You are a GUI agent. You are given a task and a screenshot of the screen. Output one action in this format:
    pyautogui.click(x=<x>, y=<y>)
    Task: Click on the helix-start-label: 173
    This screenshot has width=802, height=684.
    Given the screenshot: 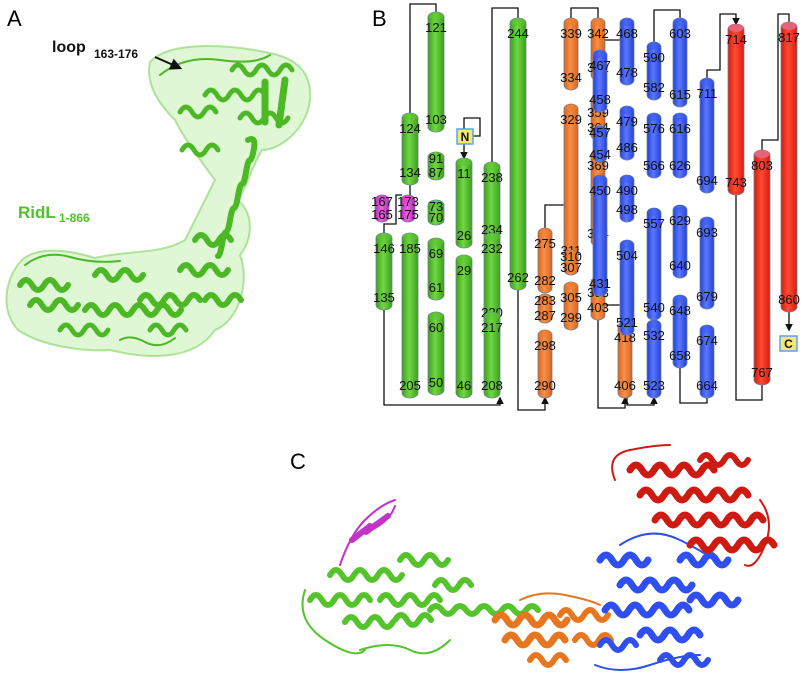 What is the action you would take?
    pyautogui.click(x=408, y=201)
    